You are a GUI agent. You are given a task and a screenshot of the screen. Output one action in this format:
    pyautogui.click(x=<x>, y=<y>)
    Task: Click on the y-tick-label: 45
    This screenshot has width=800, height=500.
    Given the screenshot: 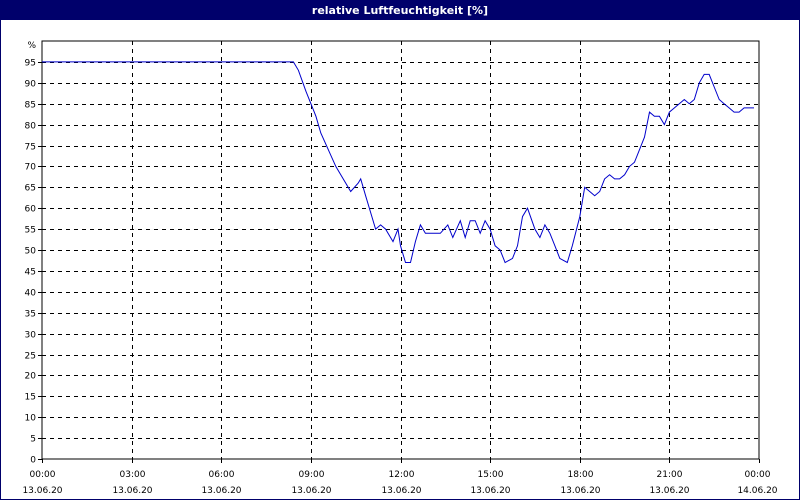 What is the action you would take?
    pyautogui.click(x=30, y=273)
    